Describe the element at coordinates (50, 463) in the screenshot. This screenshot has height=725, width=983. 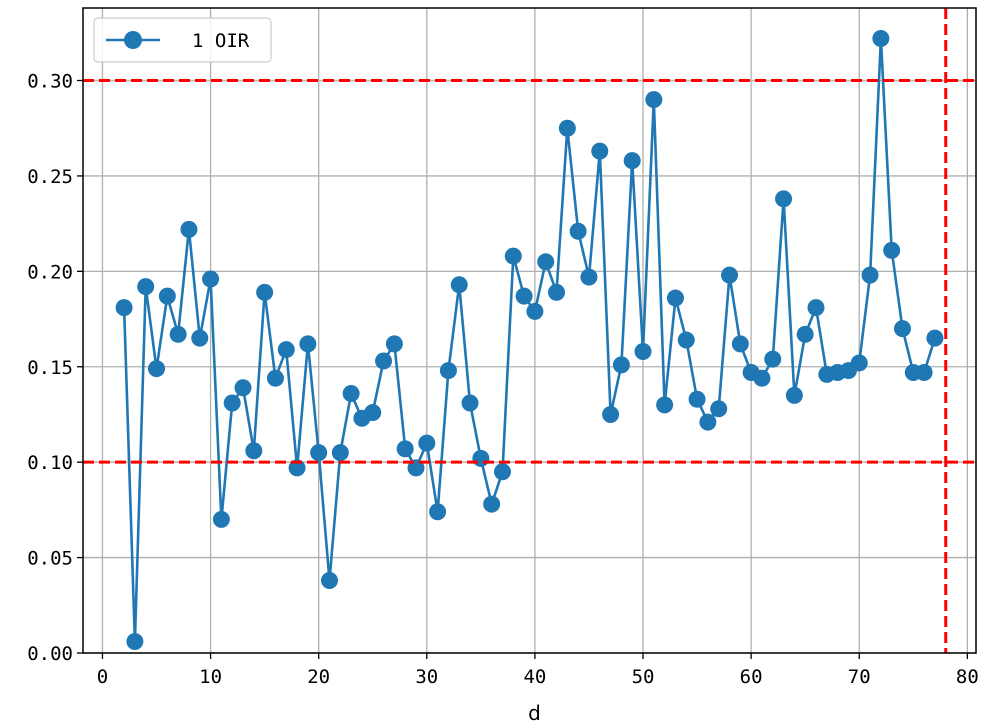
I see `y-tick-label: 0.10` at that location.